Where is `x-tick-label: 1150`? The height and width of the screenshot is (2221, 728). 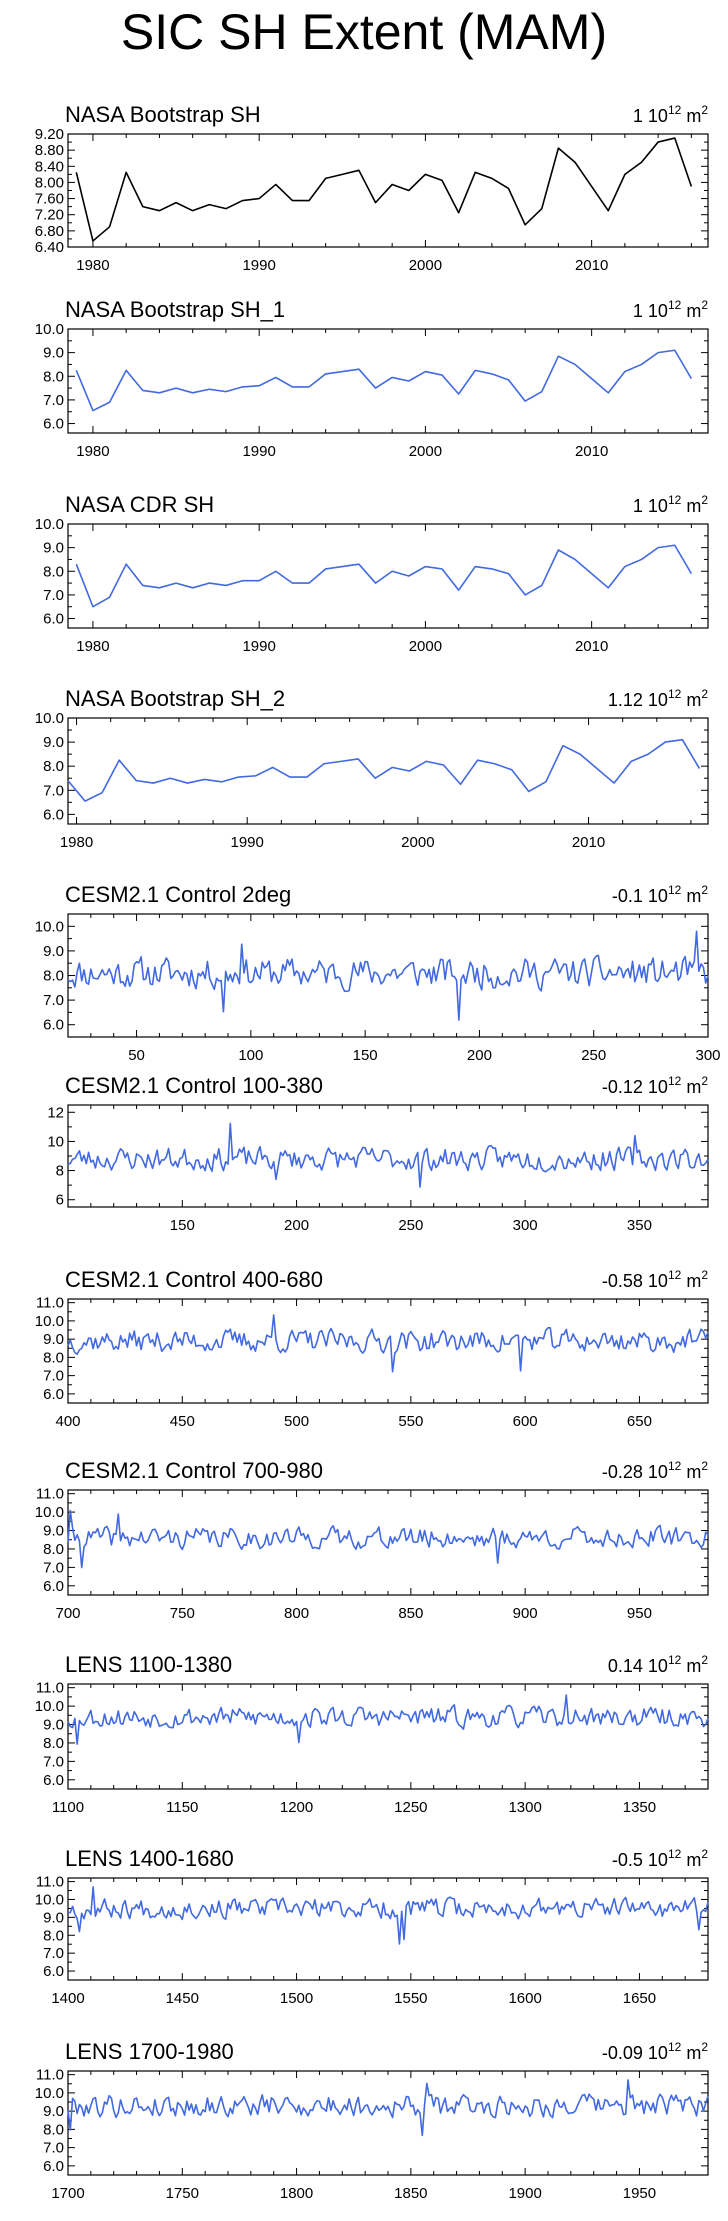 x-tick-label: 1150 is located at coordinates (182, 1807).